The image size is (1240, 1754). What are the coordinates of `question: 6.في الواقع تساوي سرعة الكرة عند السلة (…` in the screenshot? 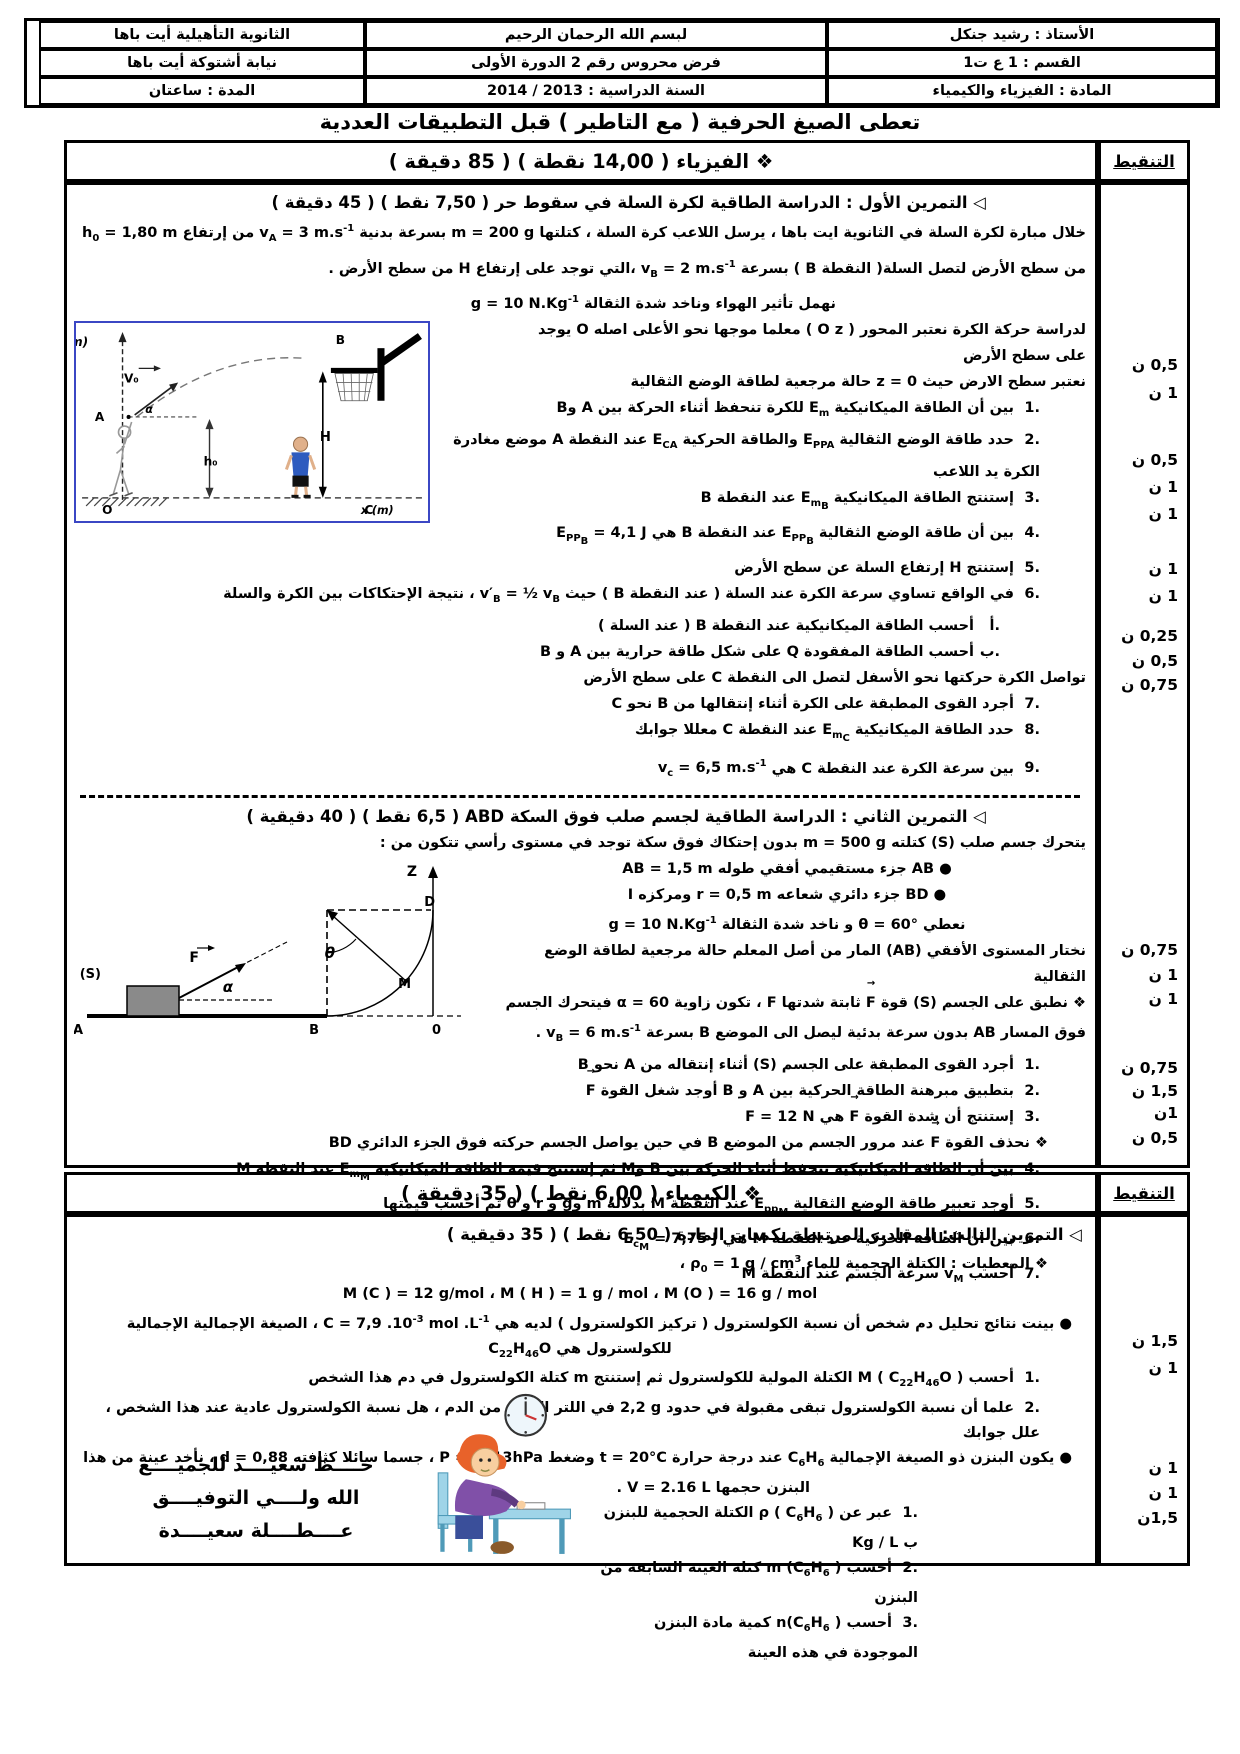 It's located at (580, 597).